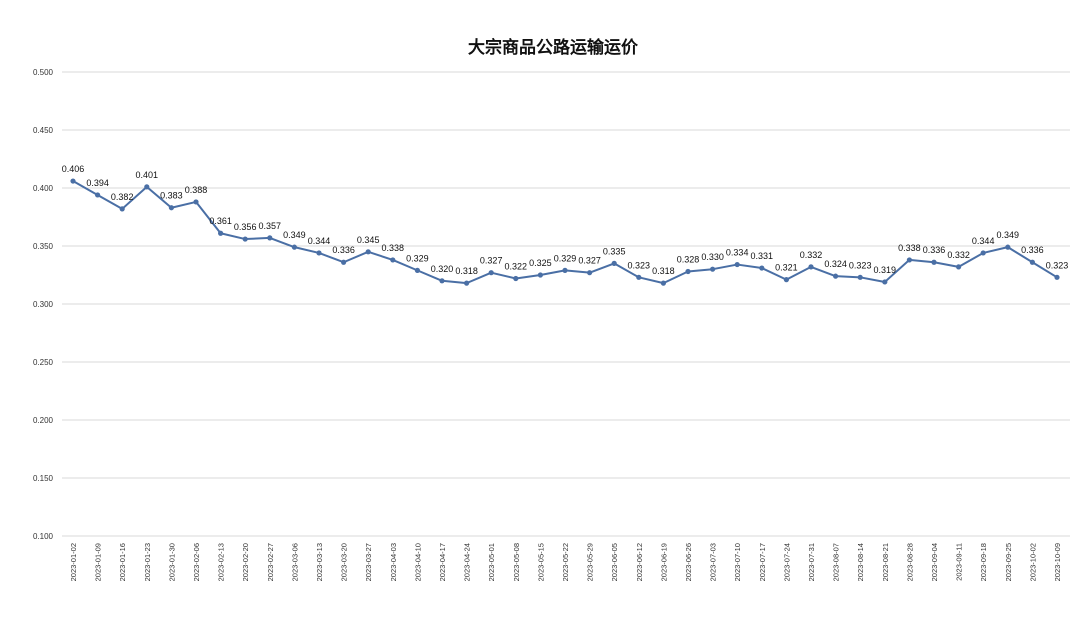 This screenshot has height=622, width=1080. I want to click on data-label: 0.383, so click(171, 196).